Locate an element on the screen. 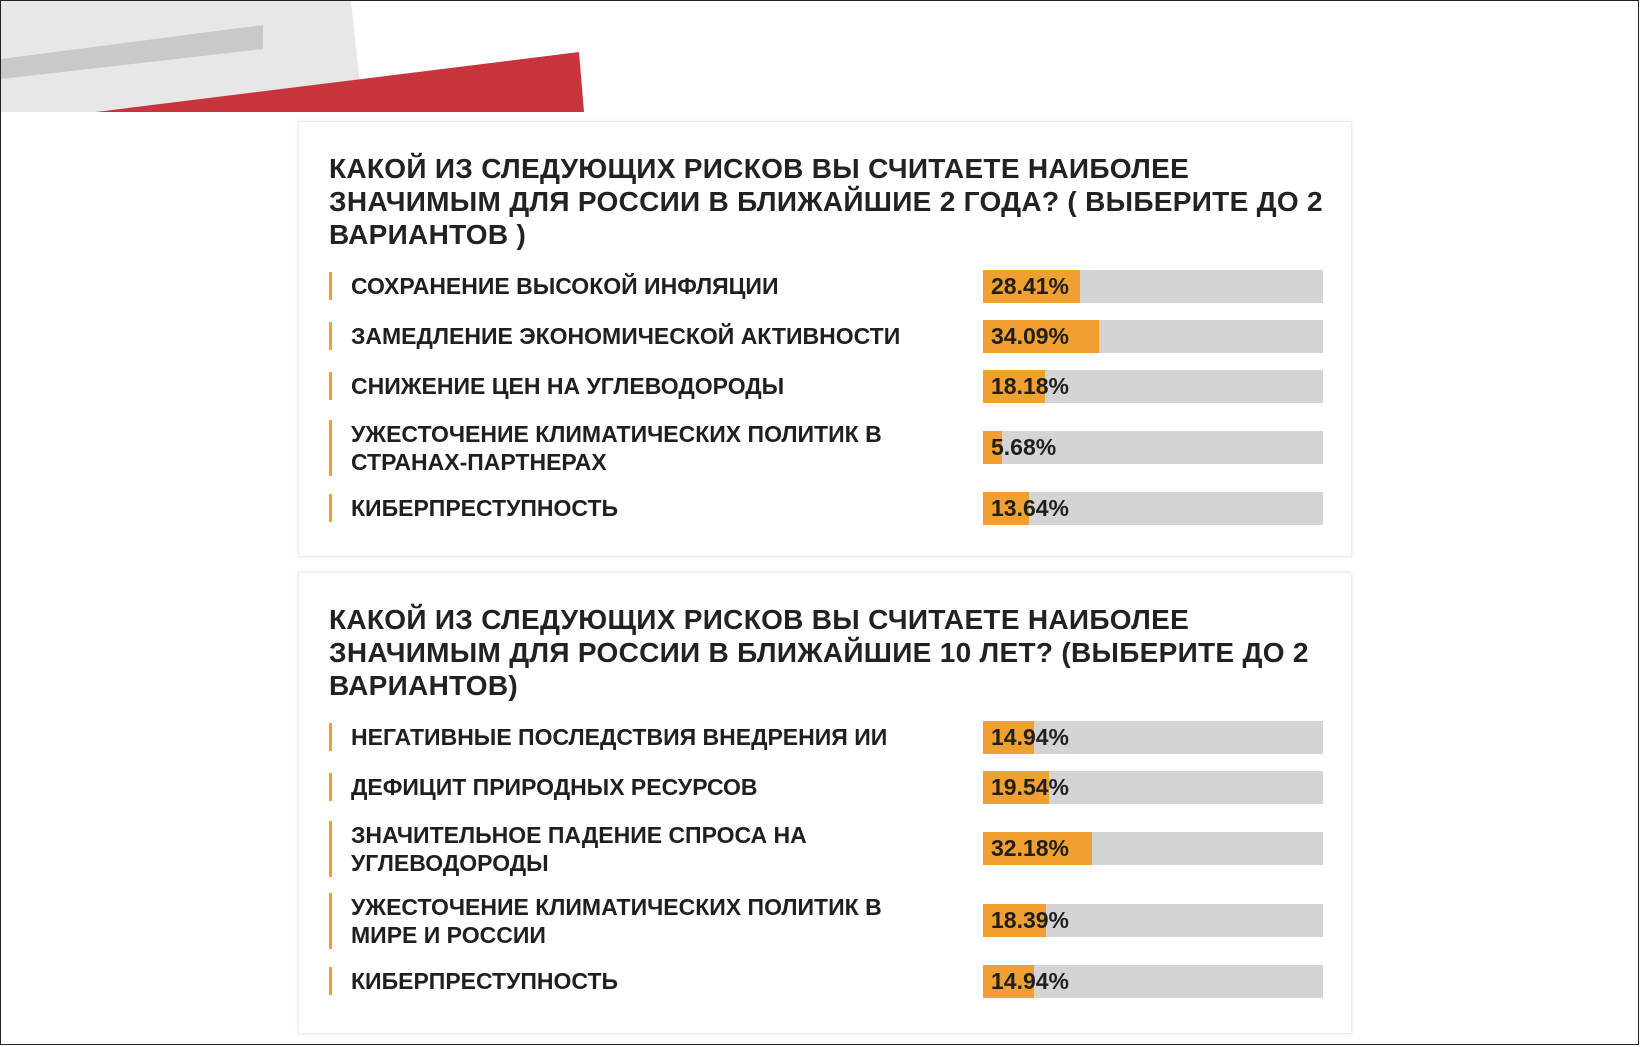 The width and height of the screenshot is (1641, 1047). option-label: ЗАМЕДЛЕНИЕ ЭКОНОМИЧЕСКОЙ АКТИВНОСТИ is located at coordinates (639, 336).